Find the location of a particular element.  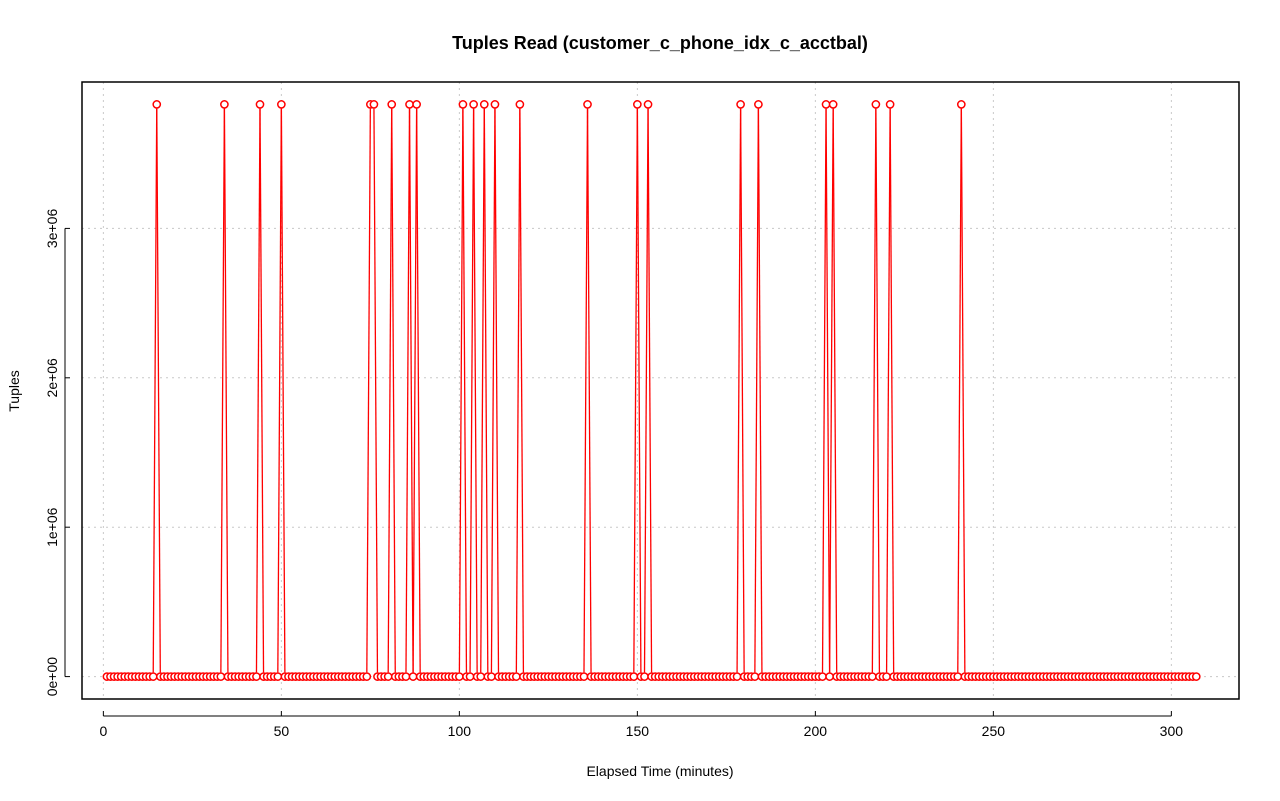

x-tick-label: 300 is located at coordinates (1172, 731).